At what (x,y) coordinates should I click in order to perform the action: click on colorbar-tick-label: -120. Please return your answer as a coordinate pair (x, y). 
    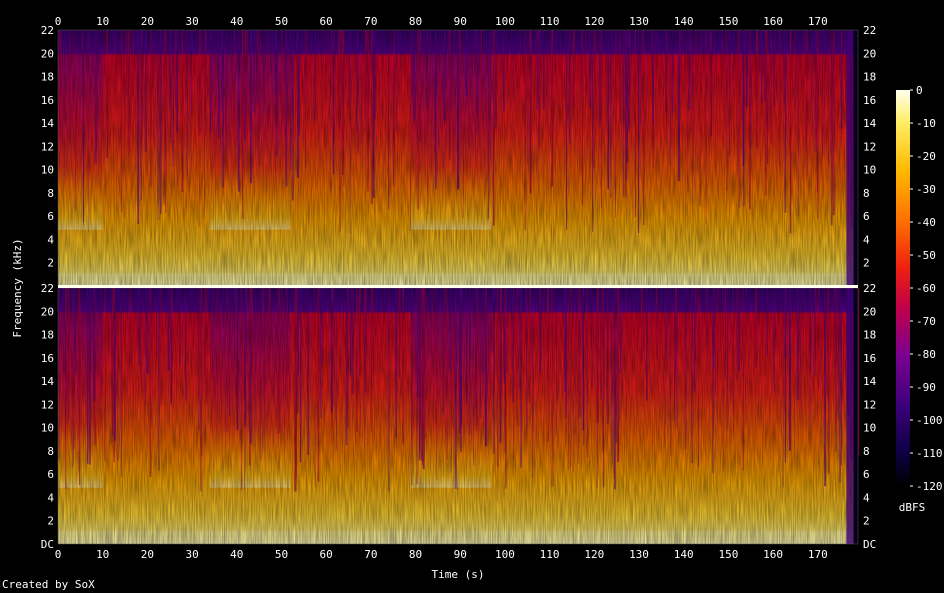
    Looking at the image, I should click on (929, 486).